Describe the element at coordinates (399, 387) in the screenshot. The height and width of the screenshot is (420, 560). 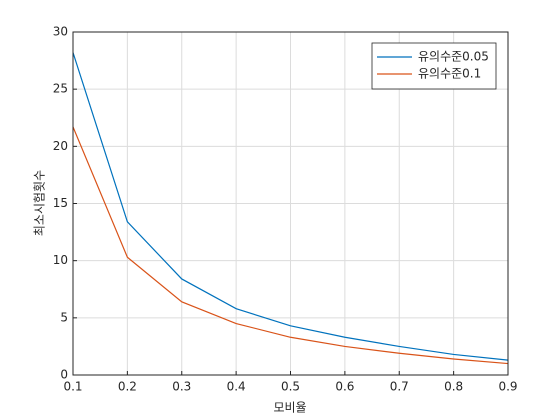
I see `x-tick-label: 0.7` at that location.